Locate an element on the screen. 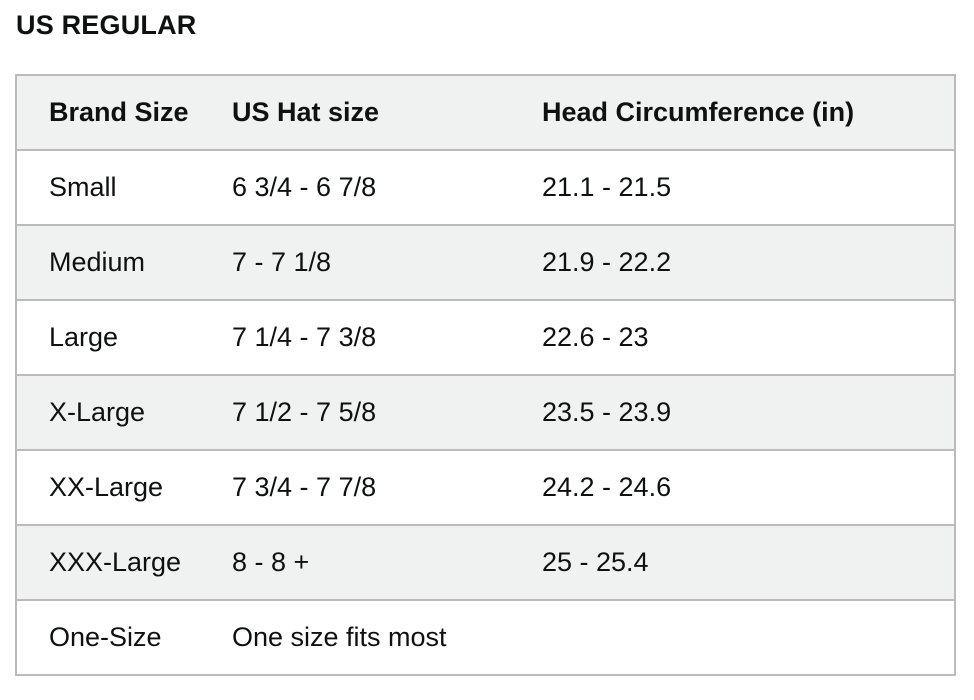  table-cell: XX-Large is located at coordinates (124, 487).